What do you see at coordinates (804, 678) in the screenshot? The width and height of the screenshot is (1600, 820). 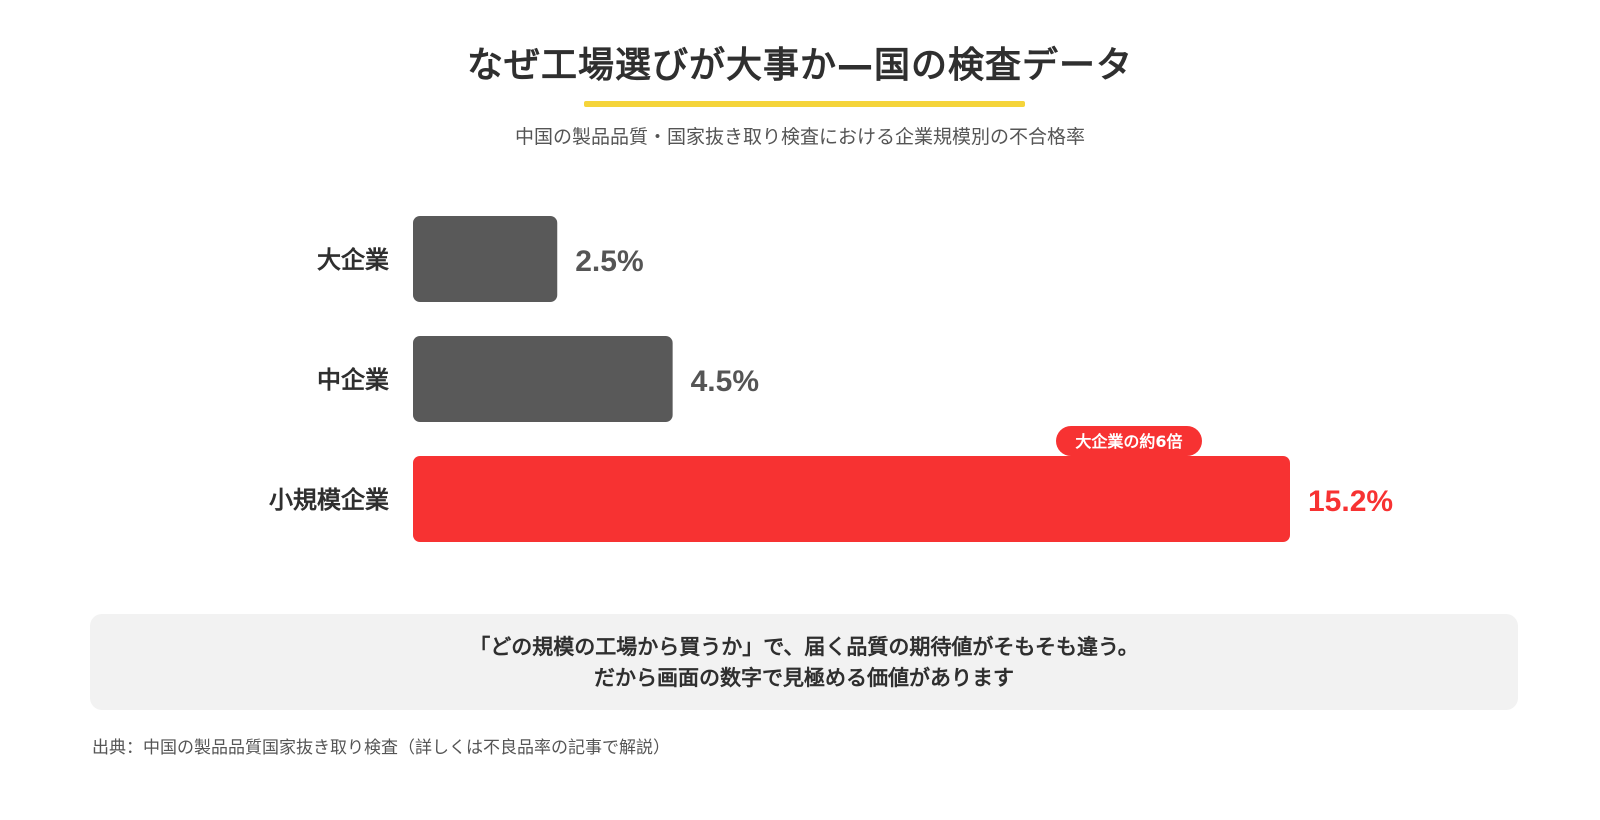 I see `note-line-2: だから画面の数字で見極める価値があります` at bounding box center [804, 678].